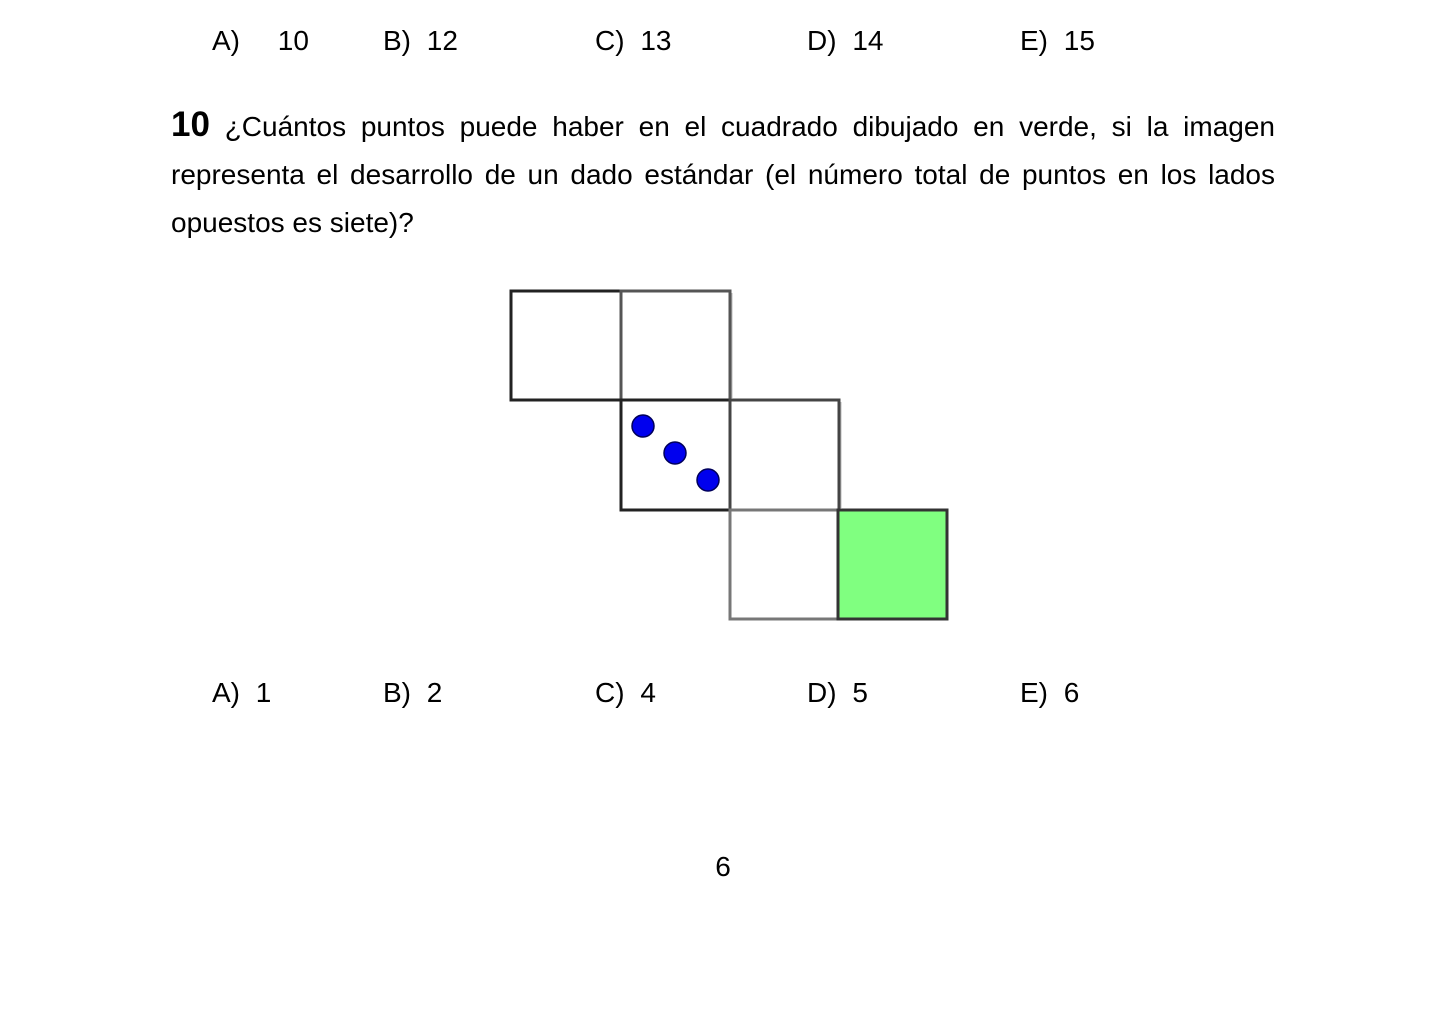 The height and width of the screenshot is (1034, 1446). Describe the element at coordinates (434, 692) in the screenshot. I see `option-value: 2` at that location.